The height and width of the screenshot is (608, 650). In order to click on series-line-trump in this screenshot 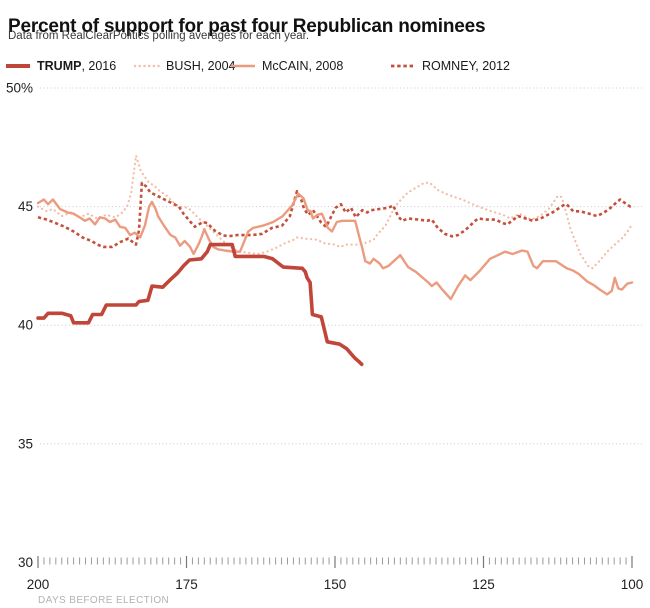, I will do `click(200, 304)`.